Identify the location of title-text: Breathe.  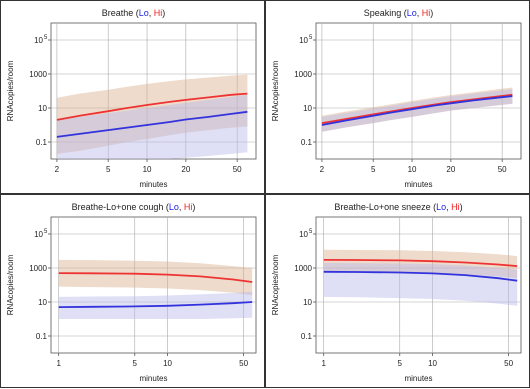
(117, 13).